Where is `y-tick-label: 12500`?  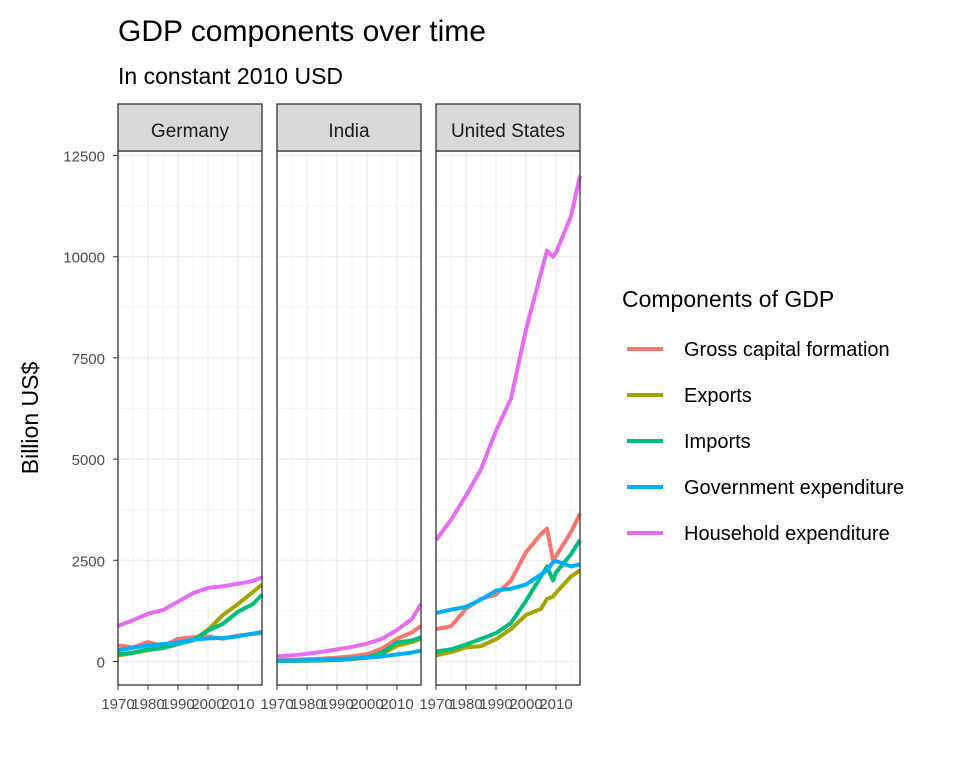
y-tick-label: 12500 is located at coordinates (84, 157).